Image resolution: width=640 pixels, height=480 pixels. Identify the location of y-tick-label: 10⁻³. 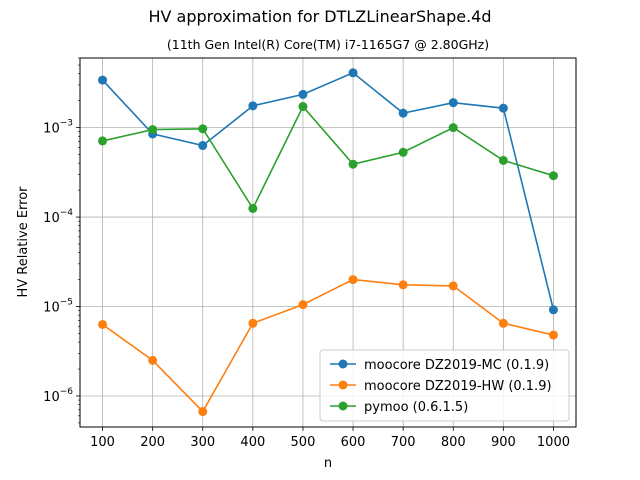
(58, 128).